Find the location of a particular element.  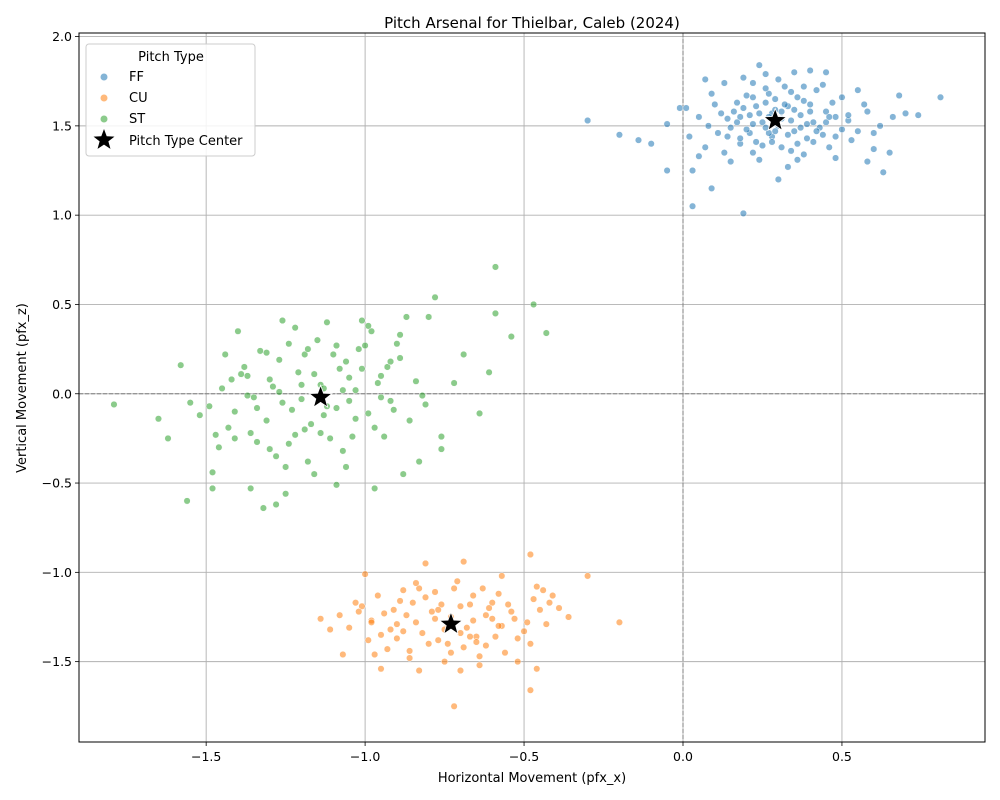

legend-marker-ff is located at coordinates (104, 77).